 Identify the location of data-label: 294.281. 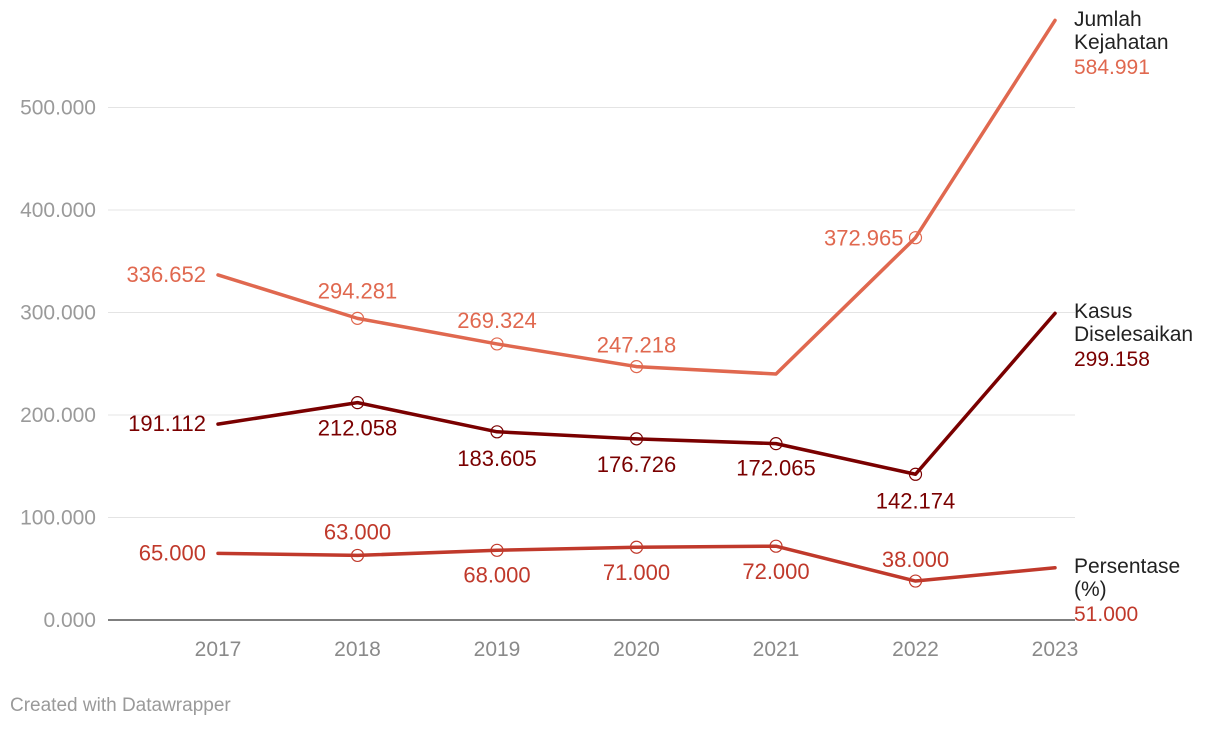
(358, 290).